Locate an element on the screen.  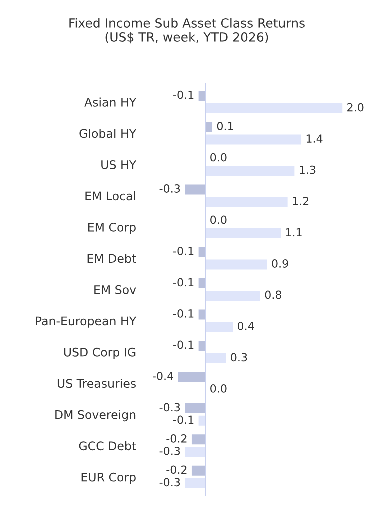
y-tick-label: US Treasuries is located at coordinates (97, 383).